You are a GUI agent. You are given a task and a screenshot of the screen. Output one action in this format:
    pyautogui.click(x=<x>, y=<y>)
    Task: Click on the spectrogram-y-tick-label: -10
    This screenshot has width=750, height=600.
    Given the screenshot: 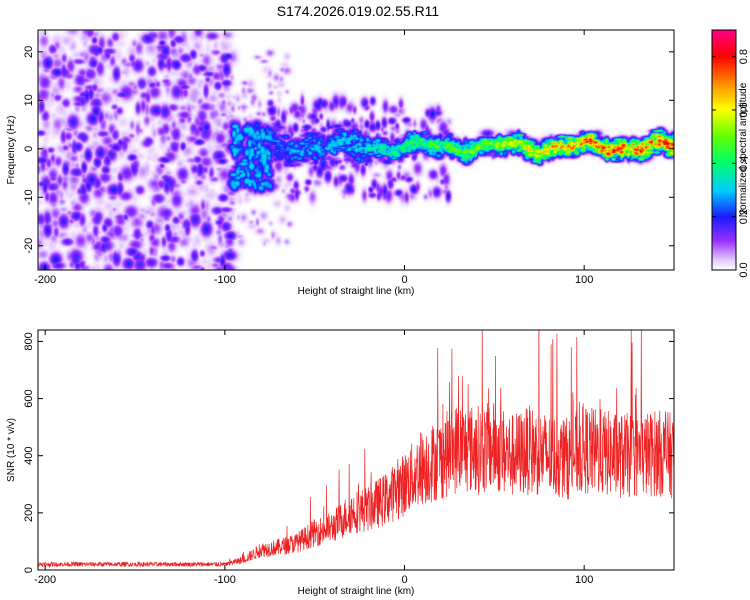 What is the action you would take?
    pyautogui.click(x=29, y=197)
    